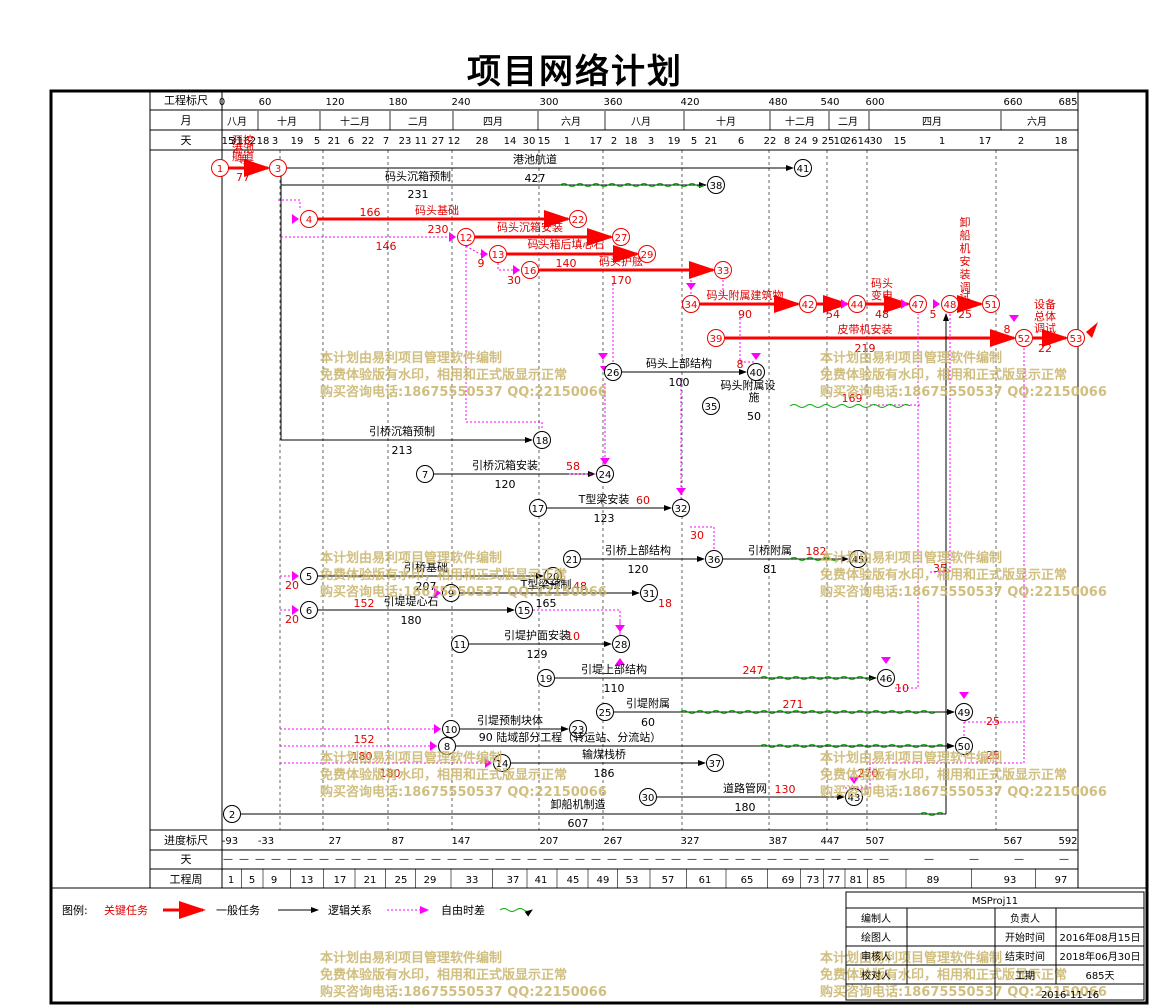 Image resolution: width=1150 pixels, height=1007 pixels. I want to click on node-43: 43, so click(854, 797).